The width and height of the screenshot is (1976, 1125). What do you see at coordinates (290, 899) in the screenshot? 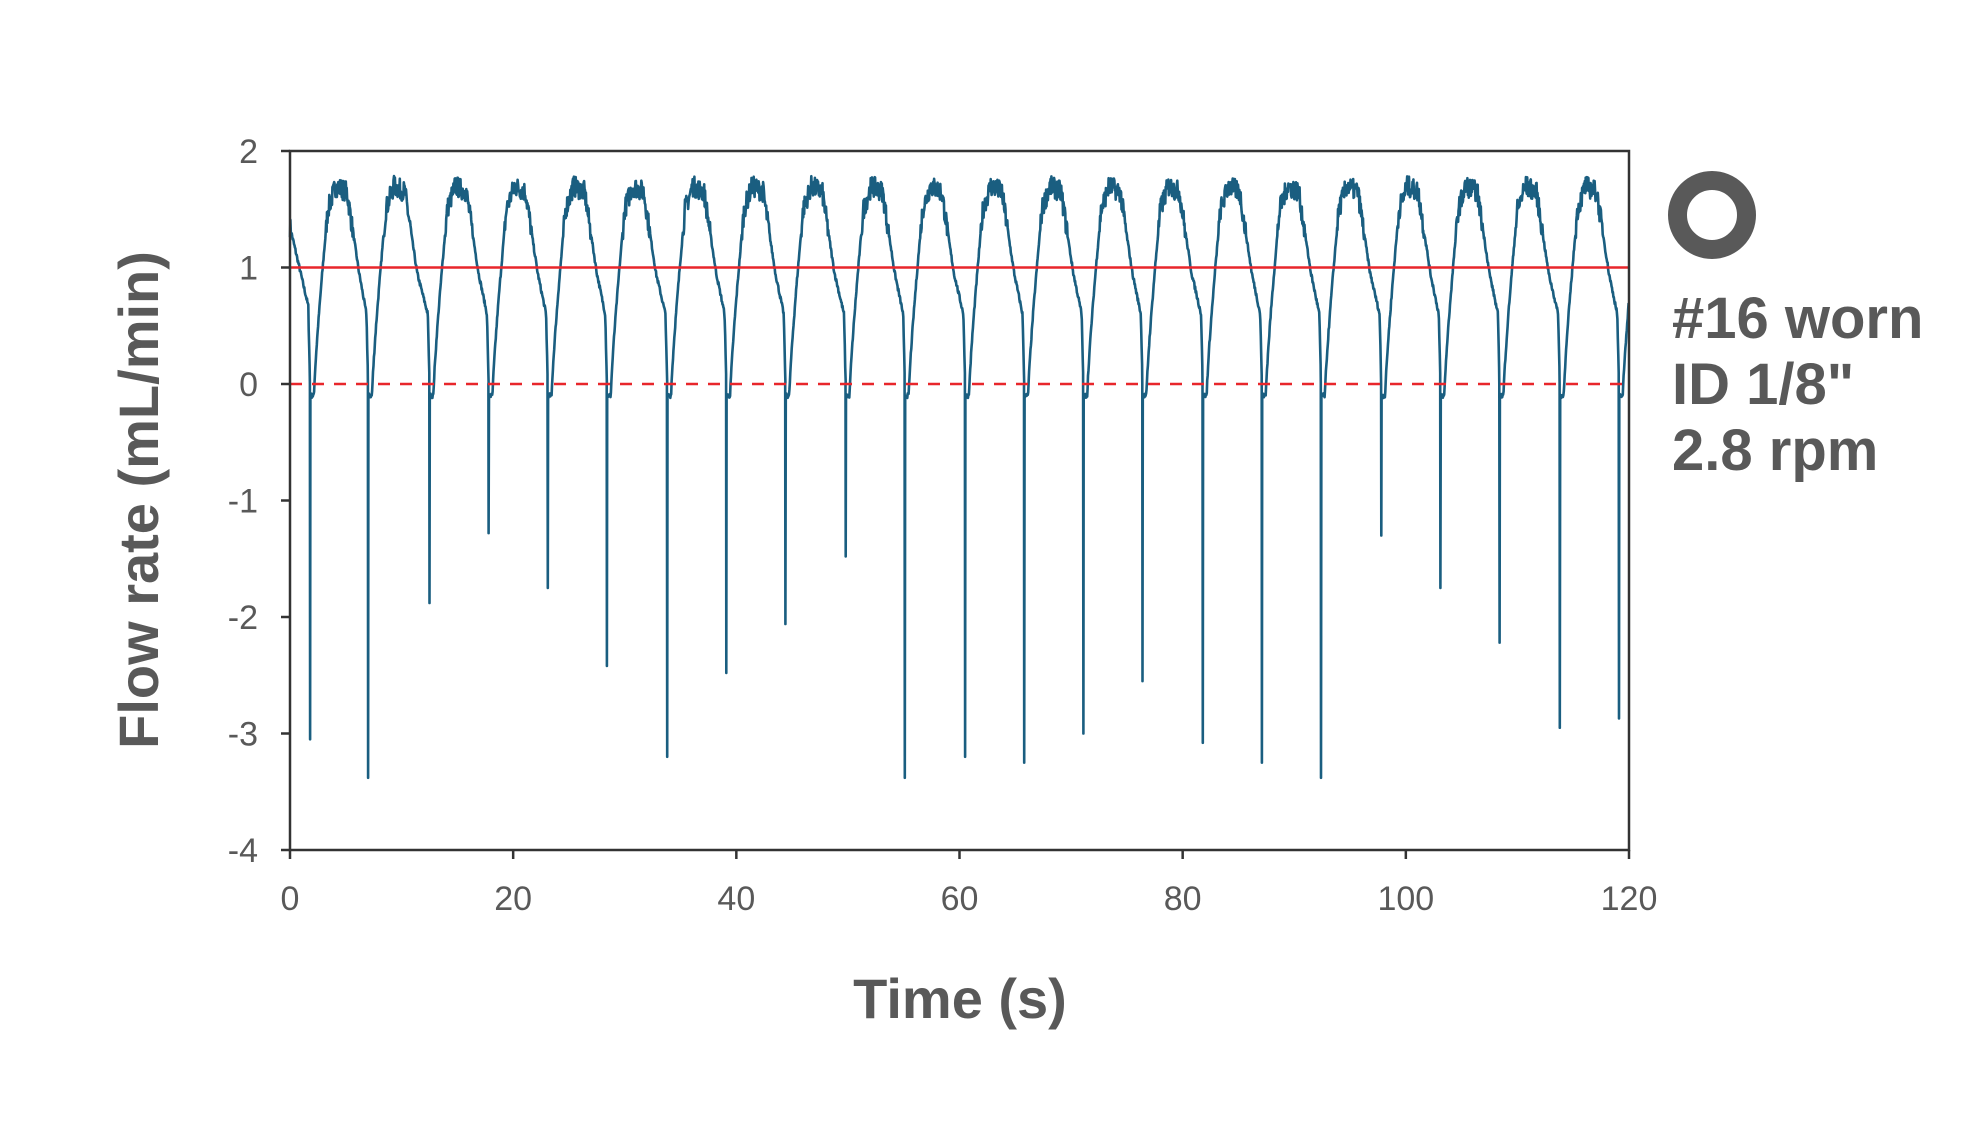
I see `x-tick-label: 0` at bounding box center [290, 899].